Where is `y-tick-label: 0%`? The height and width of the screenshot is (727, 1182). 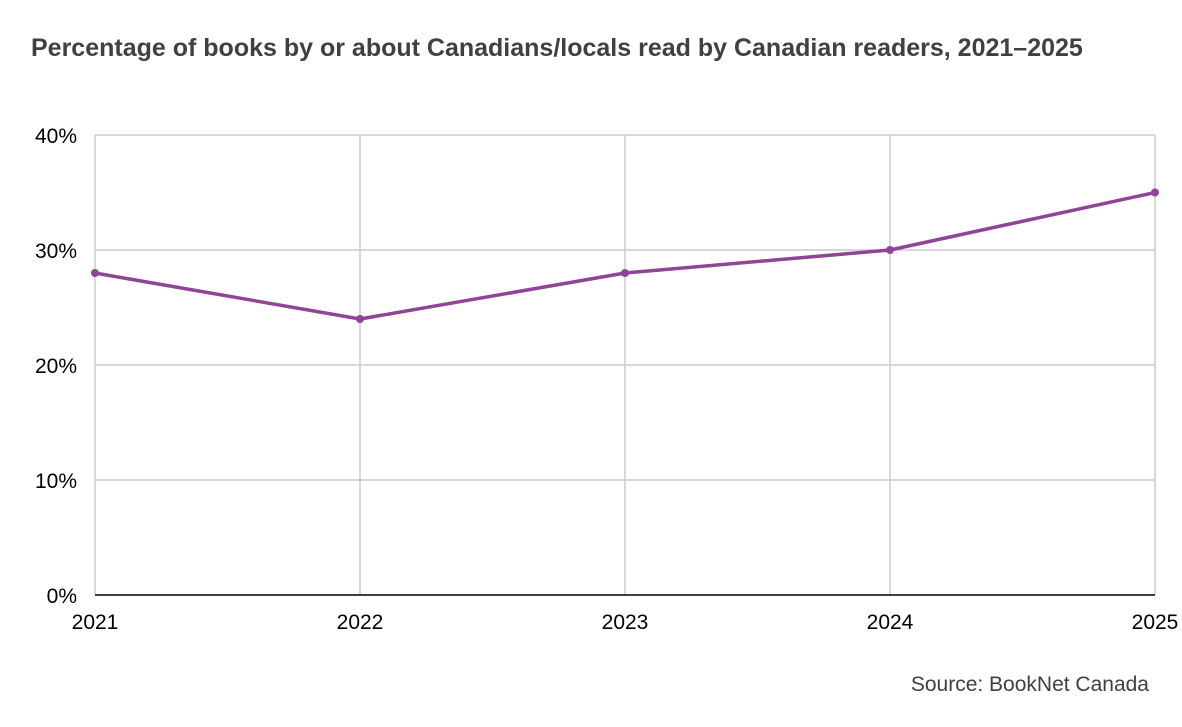
y-tick-label: 0% is located at coordinates (62, 596).